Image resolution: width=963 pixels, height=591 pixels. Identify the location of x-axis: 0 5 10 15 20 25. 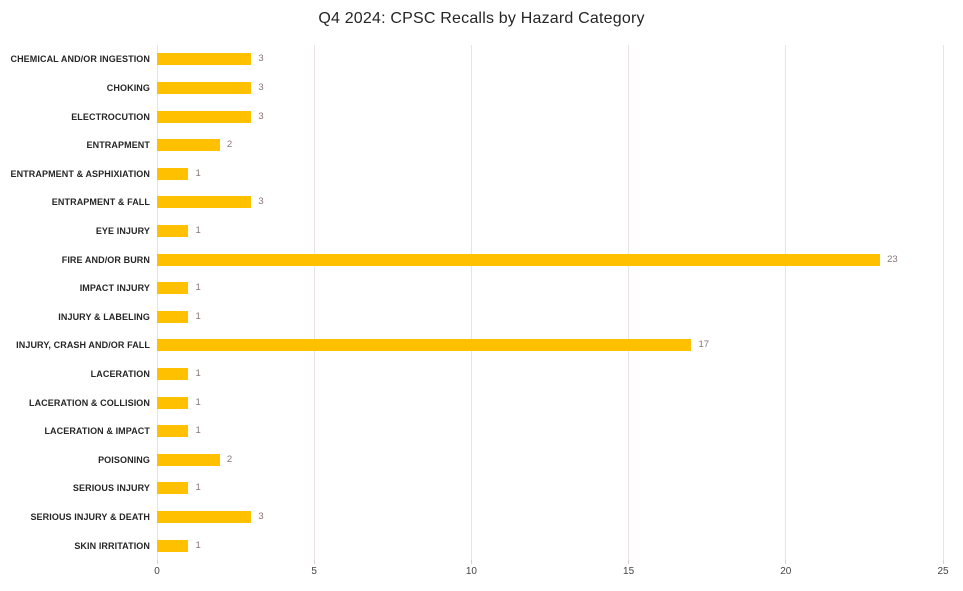
(551, 574).